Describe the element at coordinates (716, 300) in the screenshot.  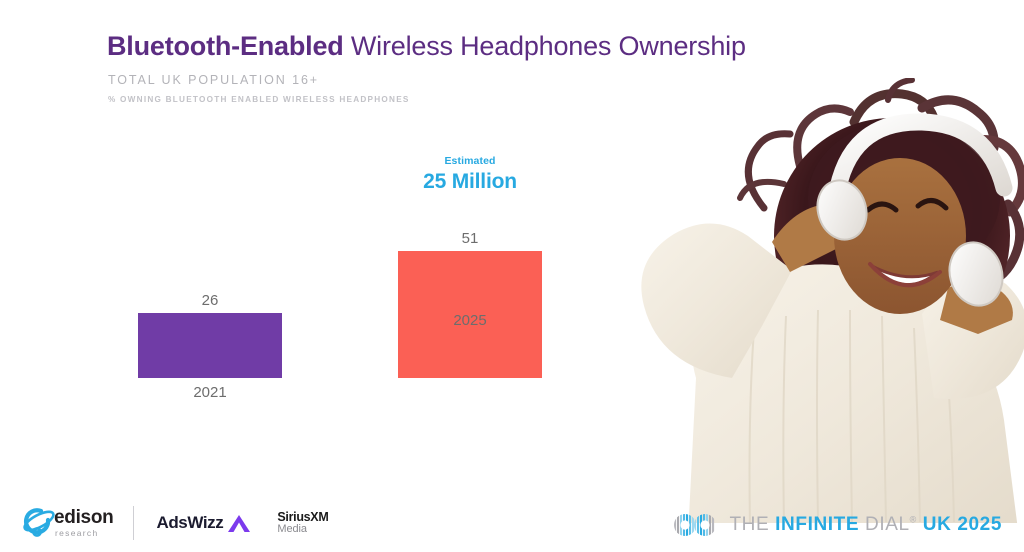
I see `left-arm` at that location.